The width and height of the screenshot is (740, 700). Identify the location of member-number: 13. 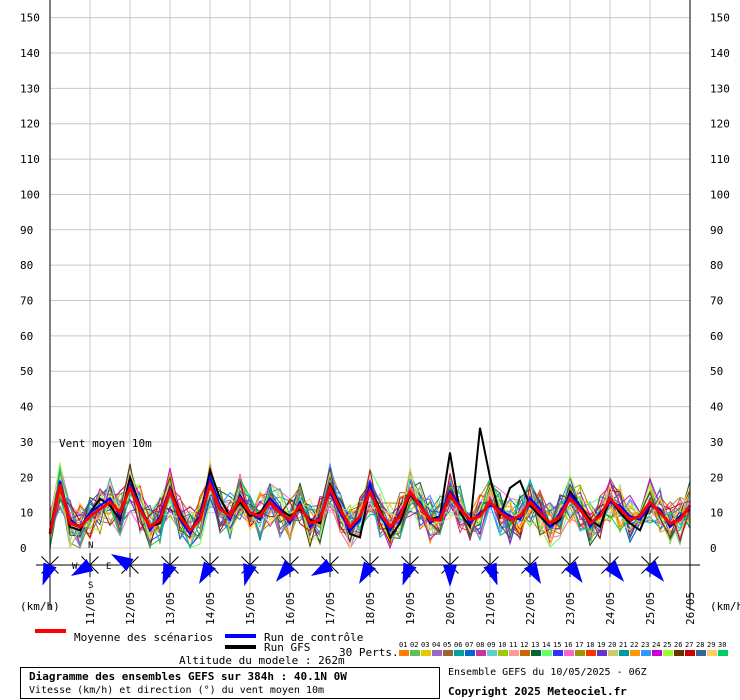
(535, 645).